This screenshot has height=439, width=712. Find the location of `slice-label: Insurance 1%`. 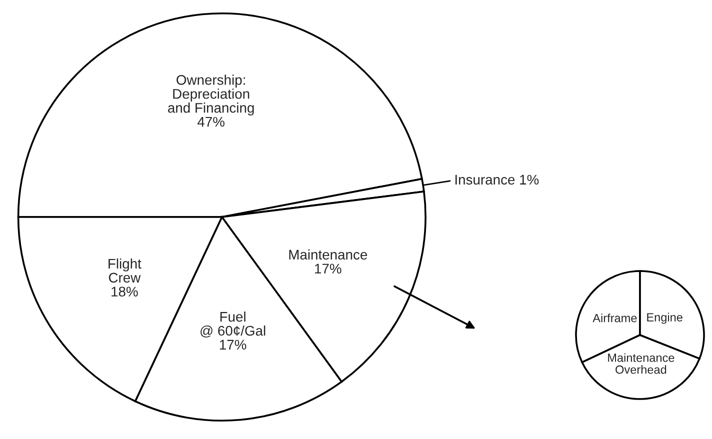

slice-label: Insurance 1% is located at coordinates (497, 179).